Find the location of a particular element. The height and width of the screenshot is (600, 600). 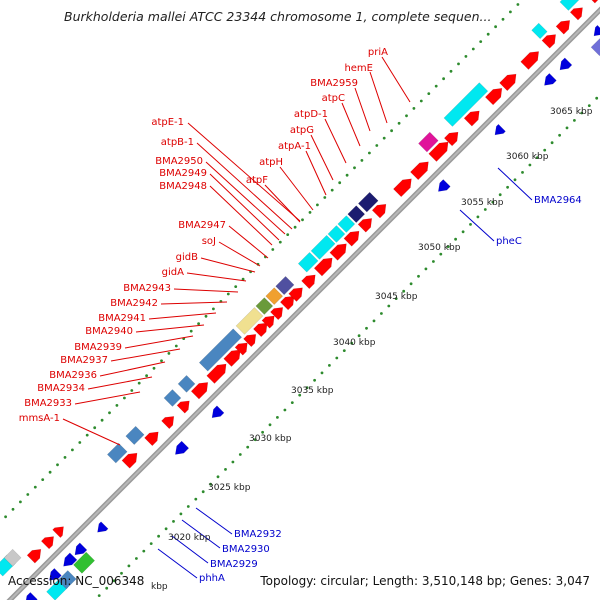

gene-label: pheC is located at coordinates (509, 241).